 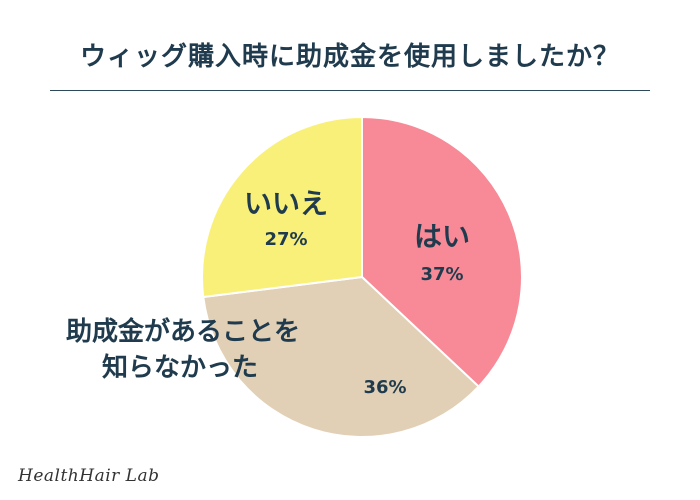 What do you see at coordinates (384, 387) in the screenshot?
I see `pct-label-2: 36%` at bounding box center [384, 387].